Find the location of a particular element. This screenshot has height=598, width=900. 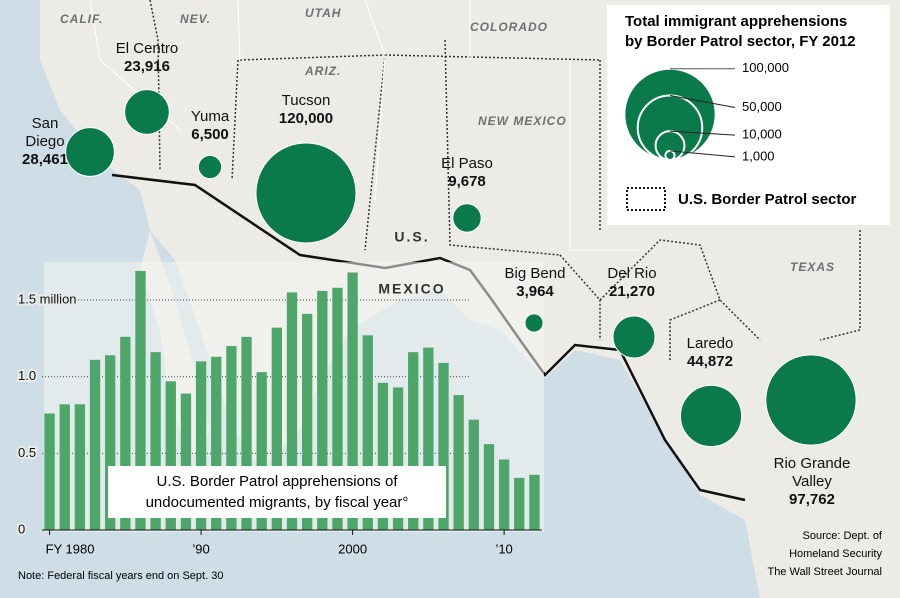

sector-label: Del Rio 21,270 is located at coordinates (631, 283).